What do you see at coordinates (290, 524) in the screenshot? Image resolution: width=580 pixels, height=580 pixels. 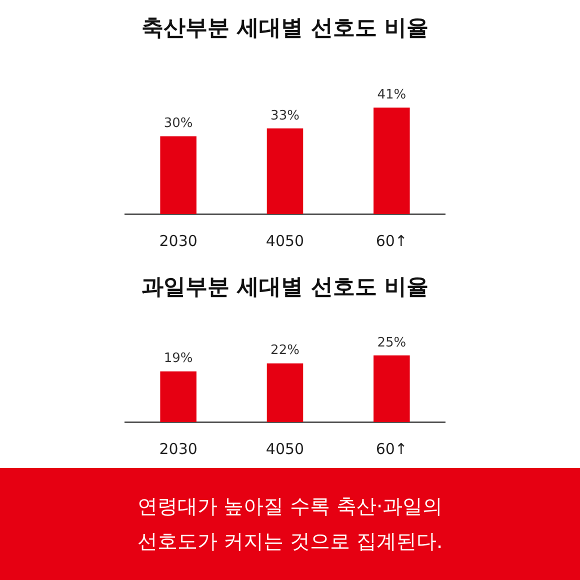 I see `text: 연령대가 높아질 수록 축산·과일의 선호도가 커지는 것으로 집계된다.` at bounding box center [290, 524].